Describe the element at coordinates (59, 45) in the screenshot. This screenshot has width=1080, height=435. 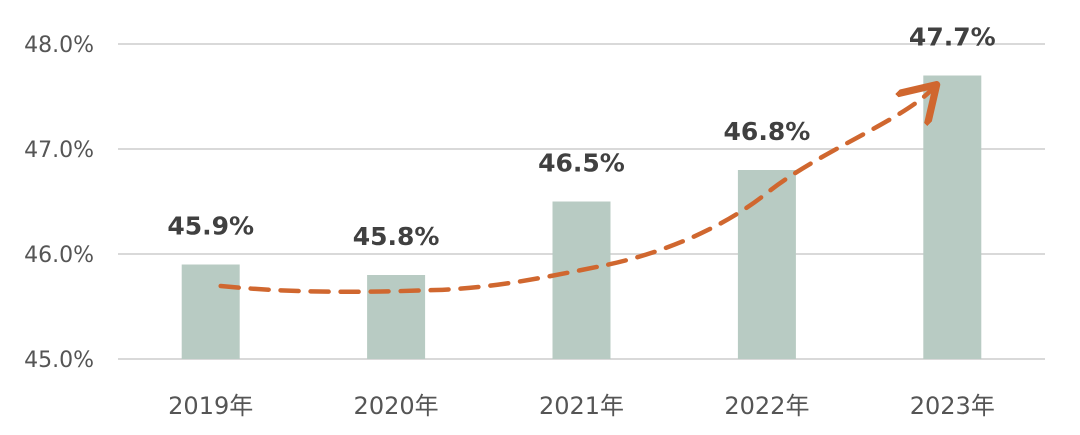
I see `y-tick-label: 48.0%` at that location.